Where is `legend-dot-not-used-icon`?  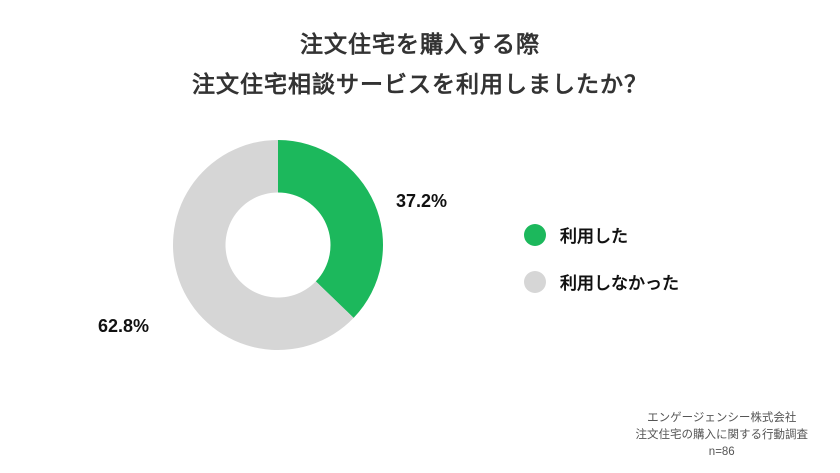 legend-dot-not-used-icon is located at coordinates (535, 281).